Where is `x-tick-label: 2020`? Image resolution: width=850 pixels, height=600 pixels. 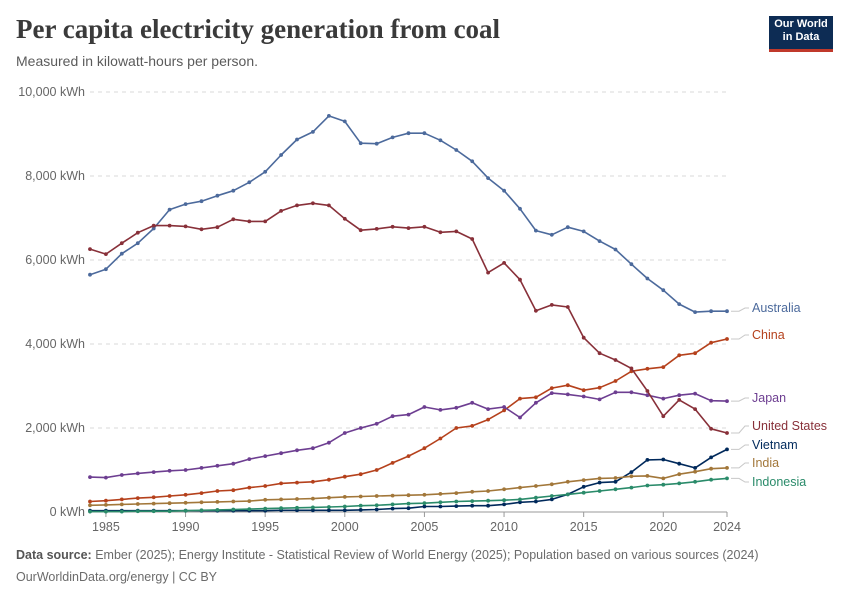
x-tick-label: 2020 is located at coordinates (663, 527).